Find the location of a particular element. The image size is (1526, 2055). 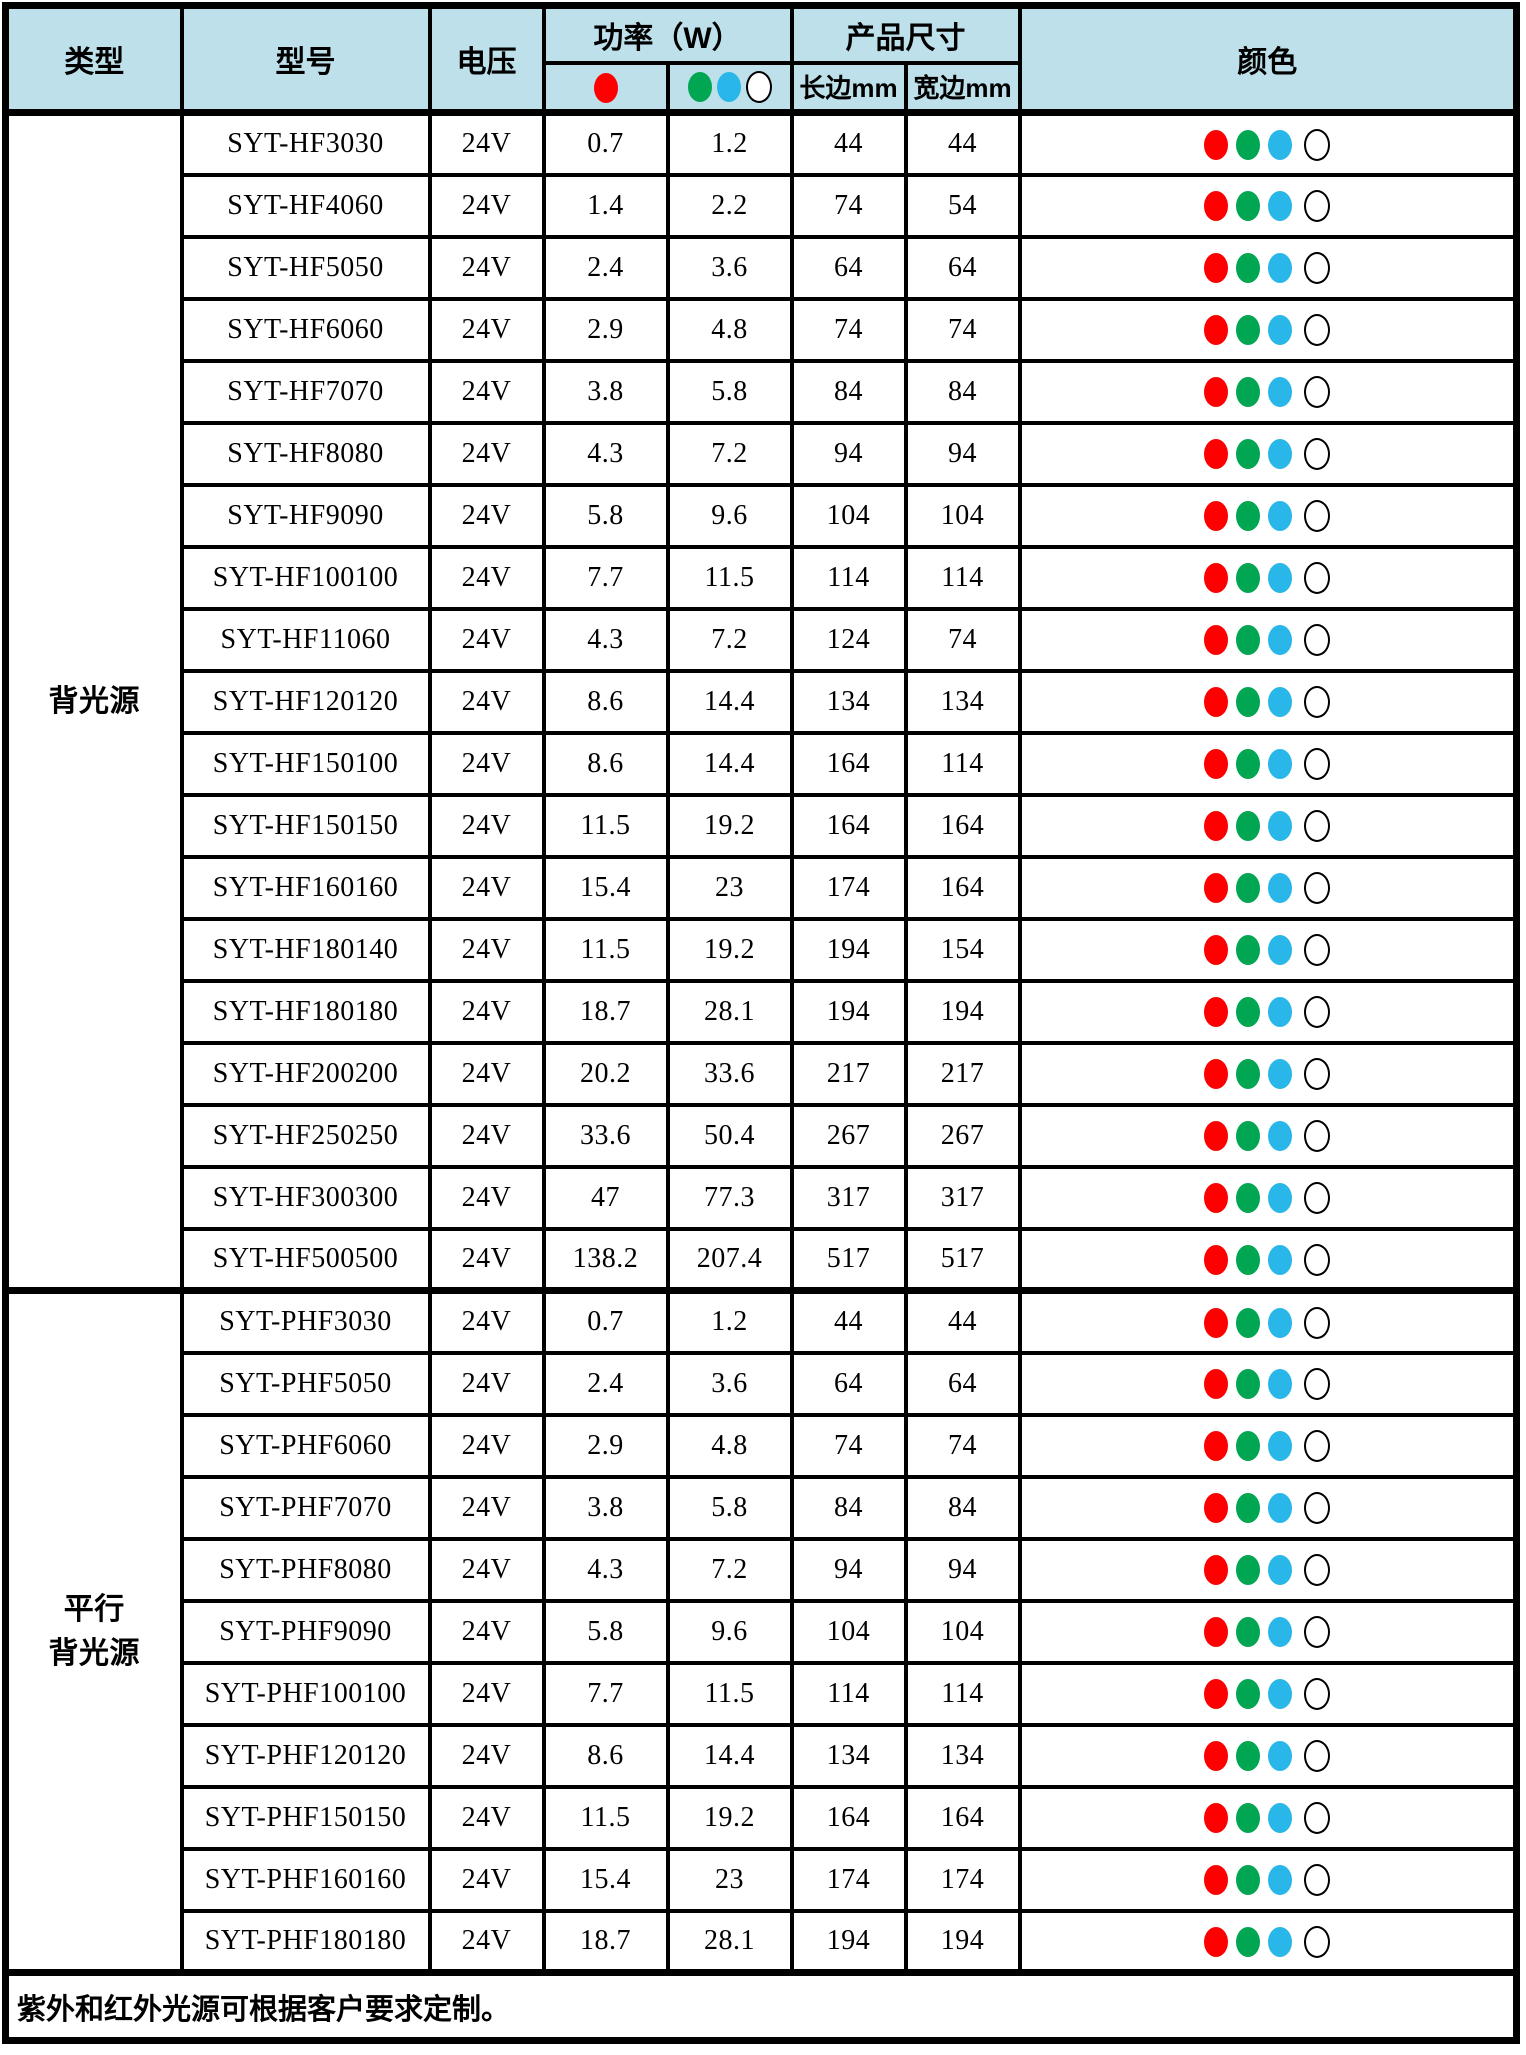

table-row: SYT-PHF120120 24V 8.6 14.4 134 134 is located at coordinates (762, 1755).